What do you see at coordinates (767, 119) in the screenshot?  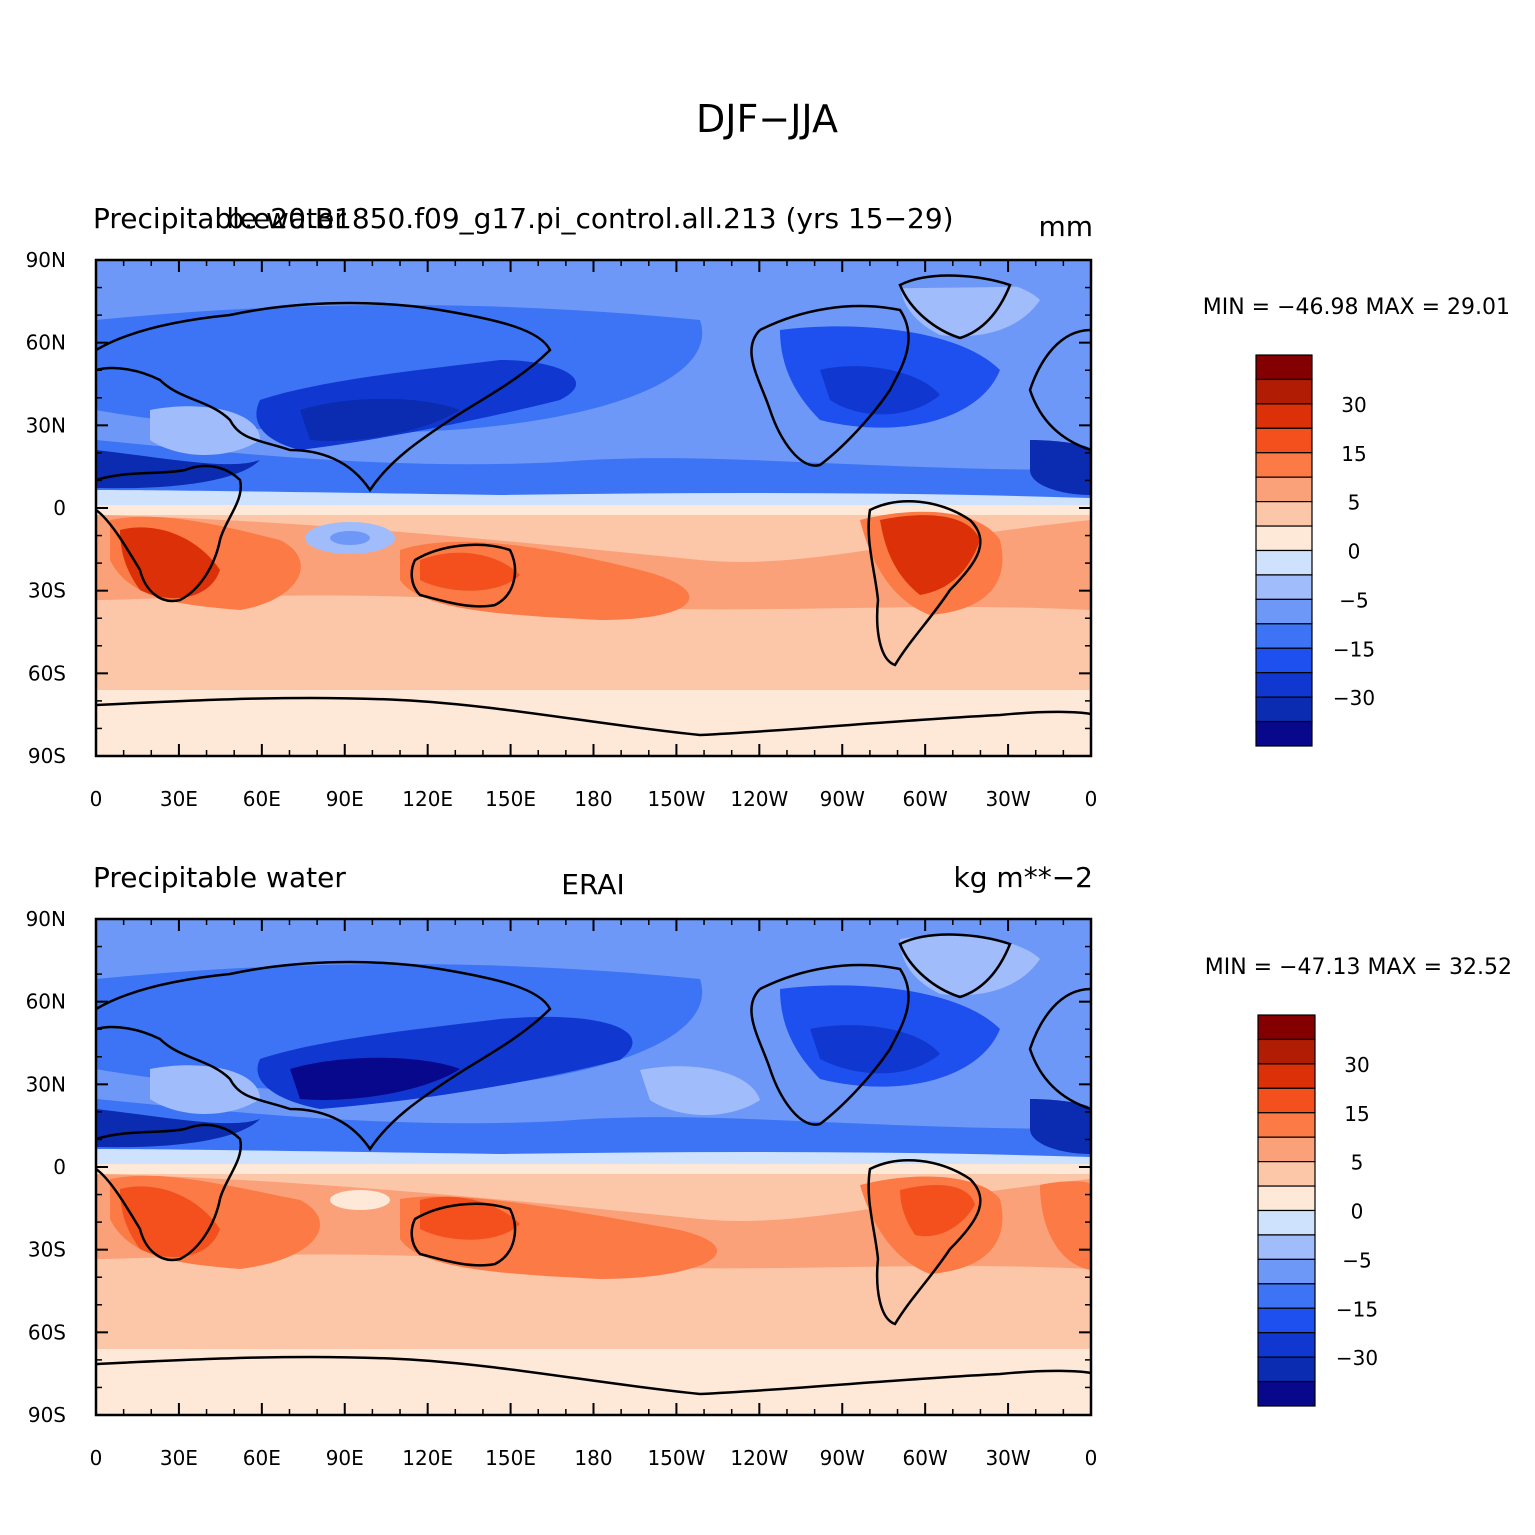 I see `figure-title: DJF−JJA` at bounding box center [767, 119].